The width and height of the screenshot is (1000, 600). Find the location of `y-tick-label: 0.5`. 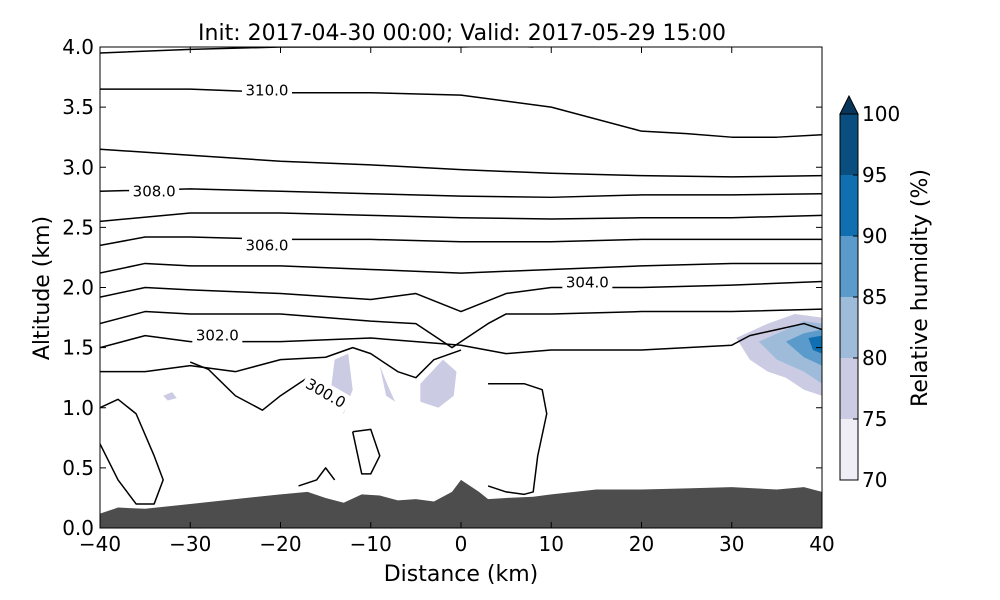

y-tick-label: 0.5 is located at coordinates (78, 468).